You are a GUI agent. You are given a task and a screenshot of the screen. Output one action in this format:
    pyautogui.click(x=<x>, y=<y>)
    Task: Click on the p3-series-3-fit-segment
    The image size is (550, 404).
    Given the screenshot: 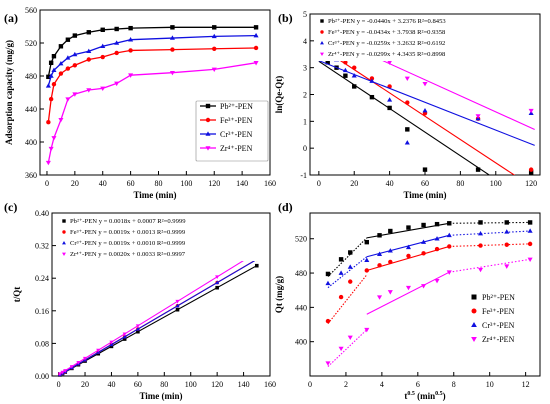 What is the action you would take?
    pyautogui.click(x=490, y=265)
    